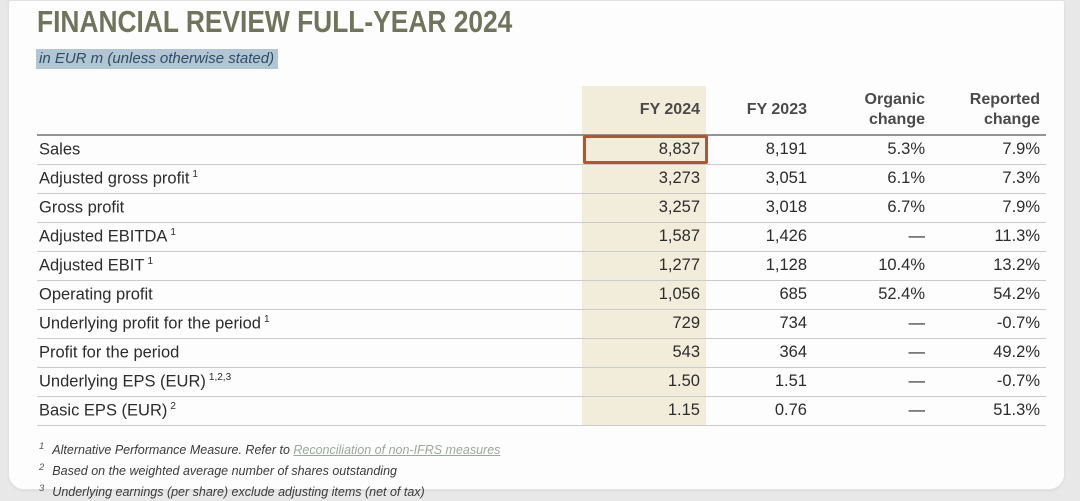 This screenshot has height=501, width=1080. Describe the element at coordinates (82, 207) in the screenshot. I see `row-label: Gross profit` at that location.